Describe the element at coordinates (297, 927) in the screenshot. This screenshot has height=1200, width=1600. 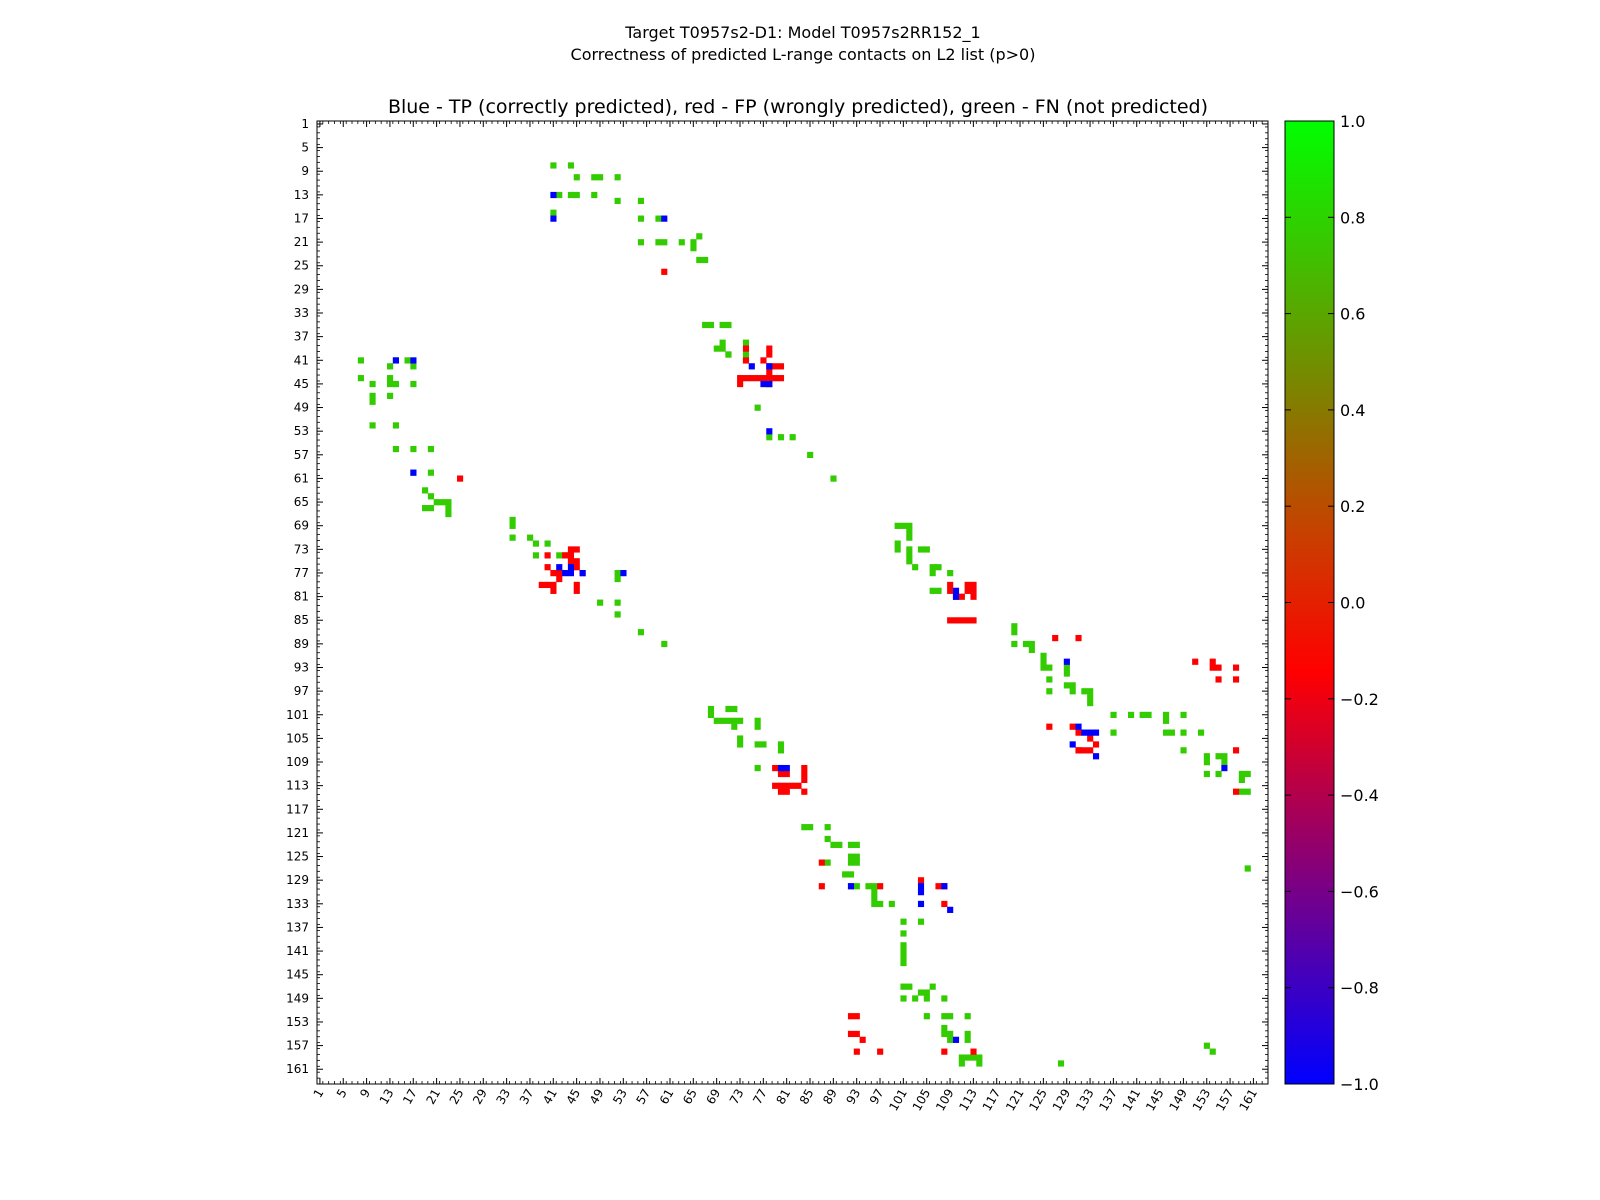
I see `y-tick-label: 137` at that location.